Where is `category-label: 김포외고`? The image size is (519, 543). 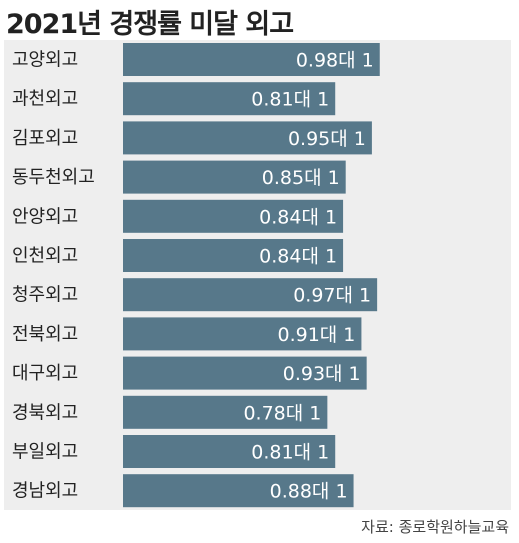
category-label: 김포외고 is located at coordinates (45, 138).